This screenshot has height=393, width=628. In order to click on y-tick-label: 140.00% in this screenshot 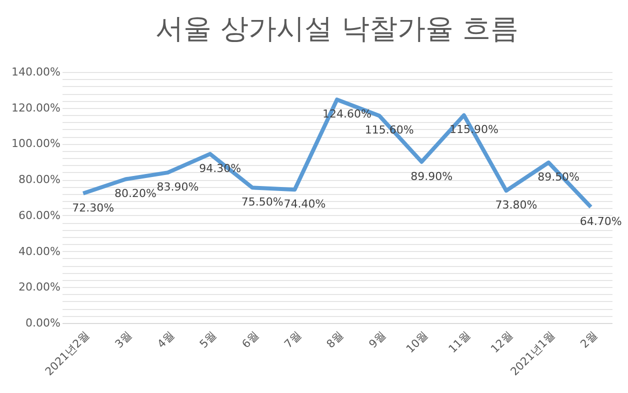, I will do `click(36, 72)`.